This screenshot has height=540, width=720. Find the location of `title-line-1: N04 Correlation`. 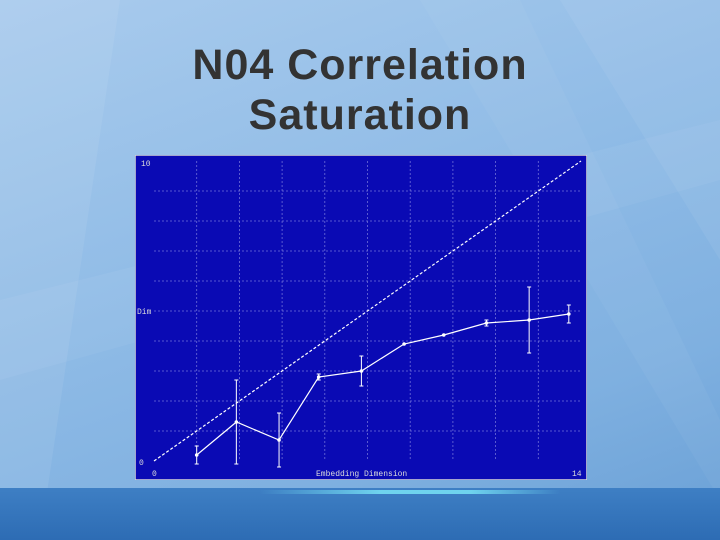

title-line-1: N04 Correlation is located at coordinates (360, 65).